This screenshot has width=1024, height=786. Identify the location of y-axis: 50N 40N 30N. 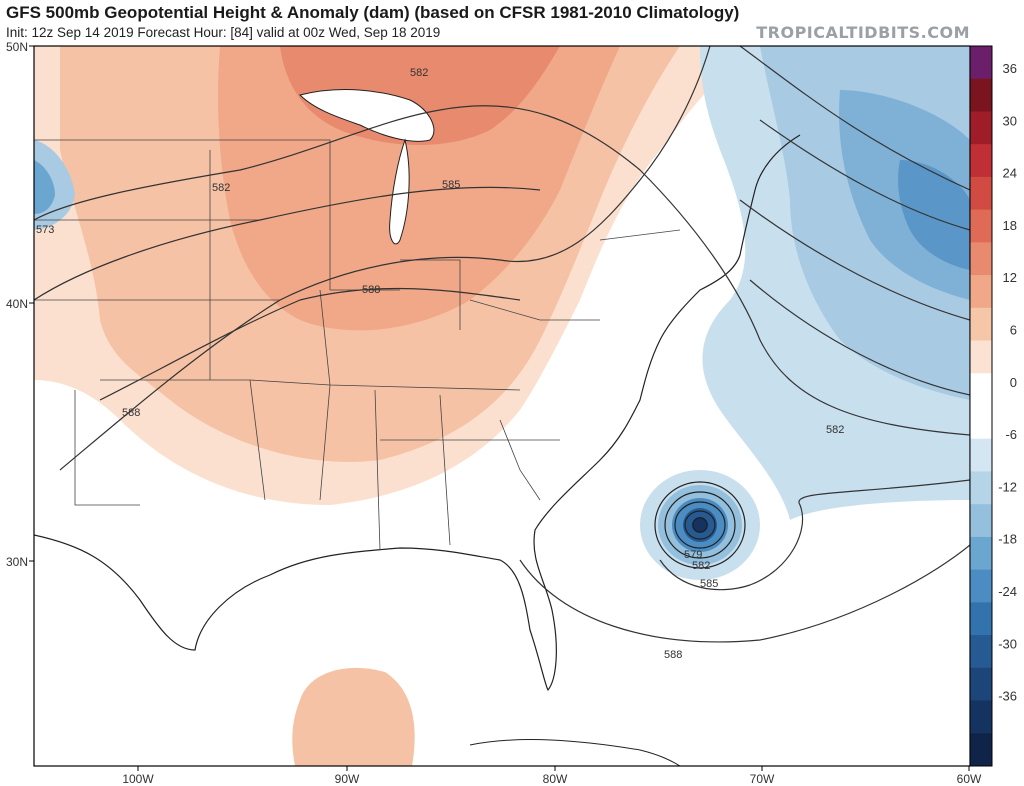
(20, 304).